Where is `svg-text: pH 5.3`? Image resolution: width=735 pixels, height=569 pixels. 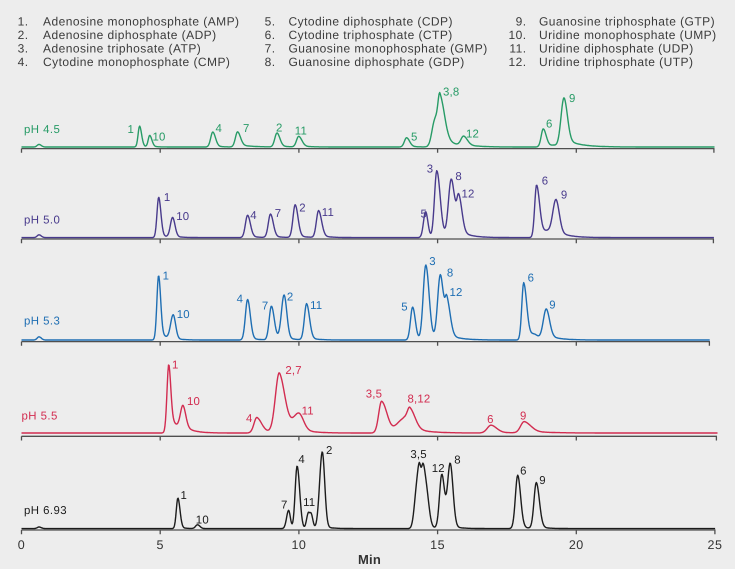
svg-text: pH 5.3 is located at coordinates (42, 322).